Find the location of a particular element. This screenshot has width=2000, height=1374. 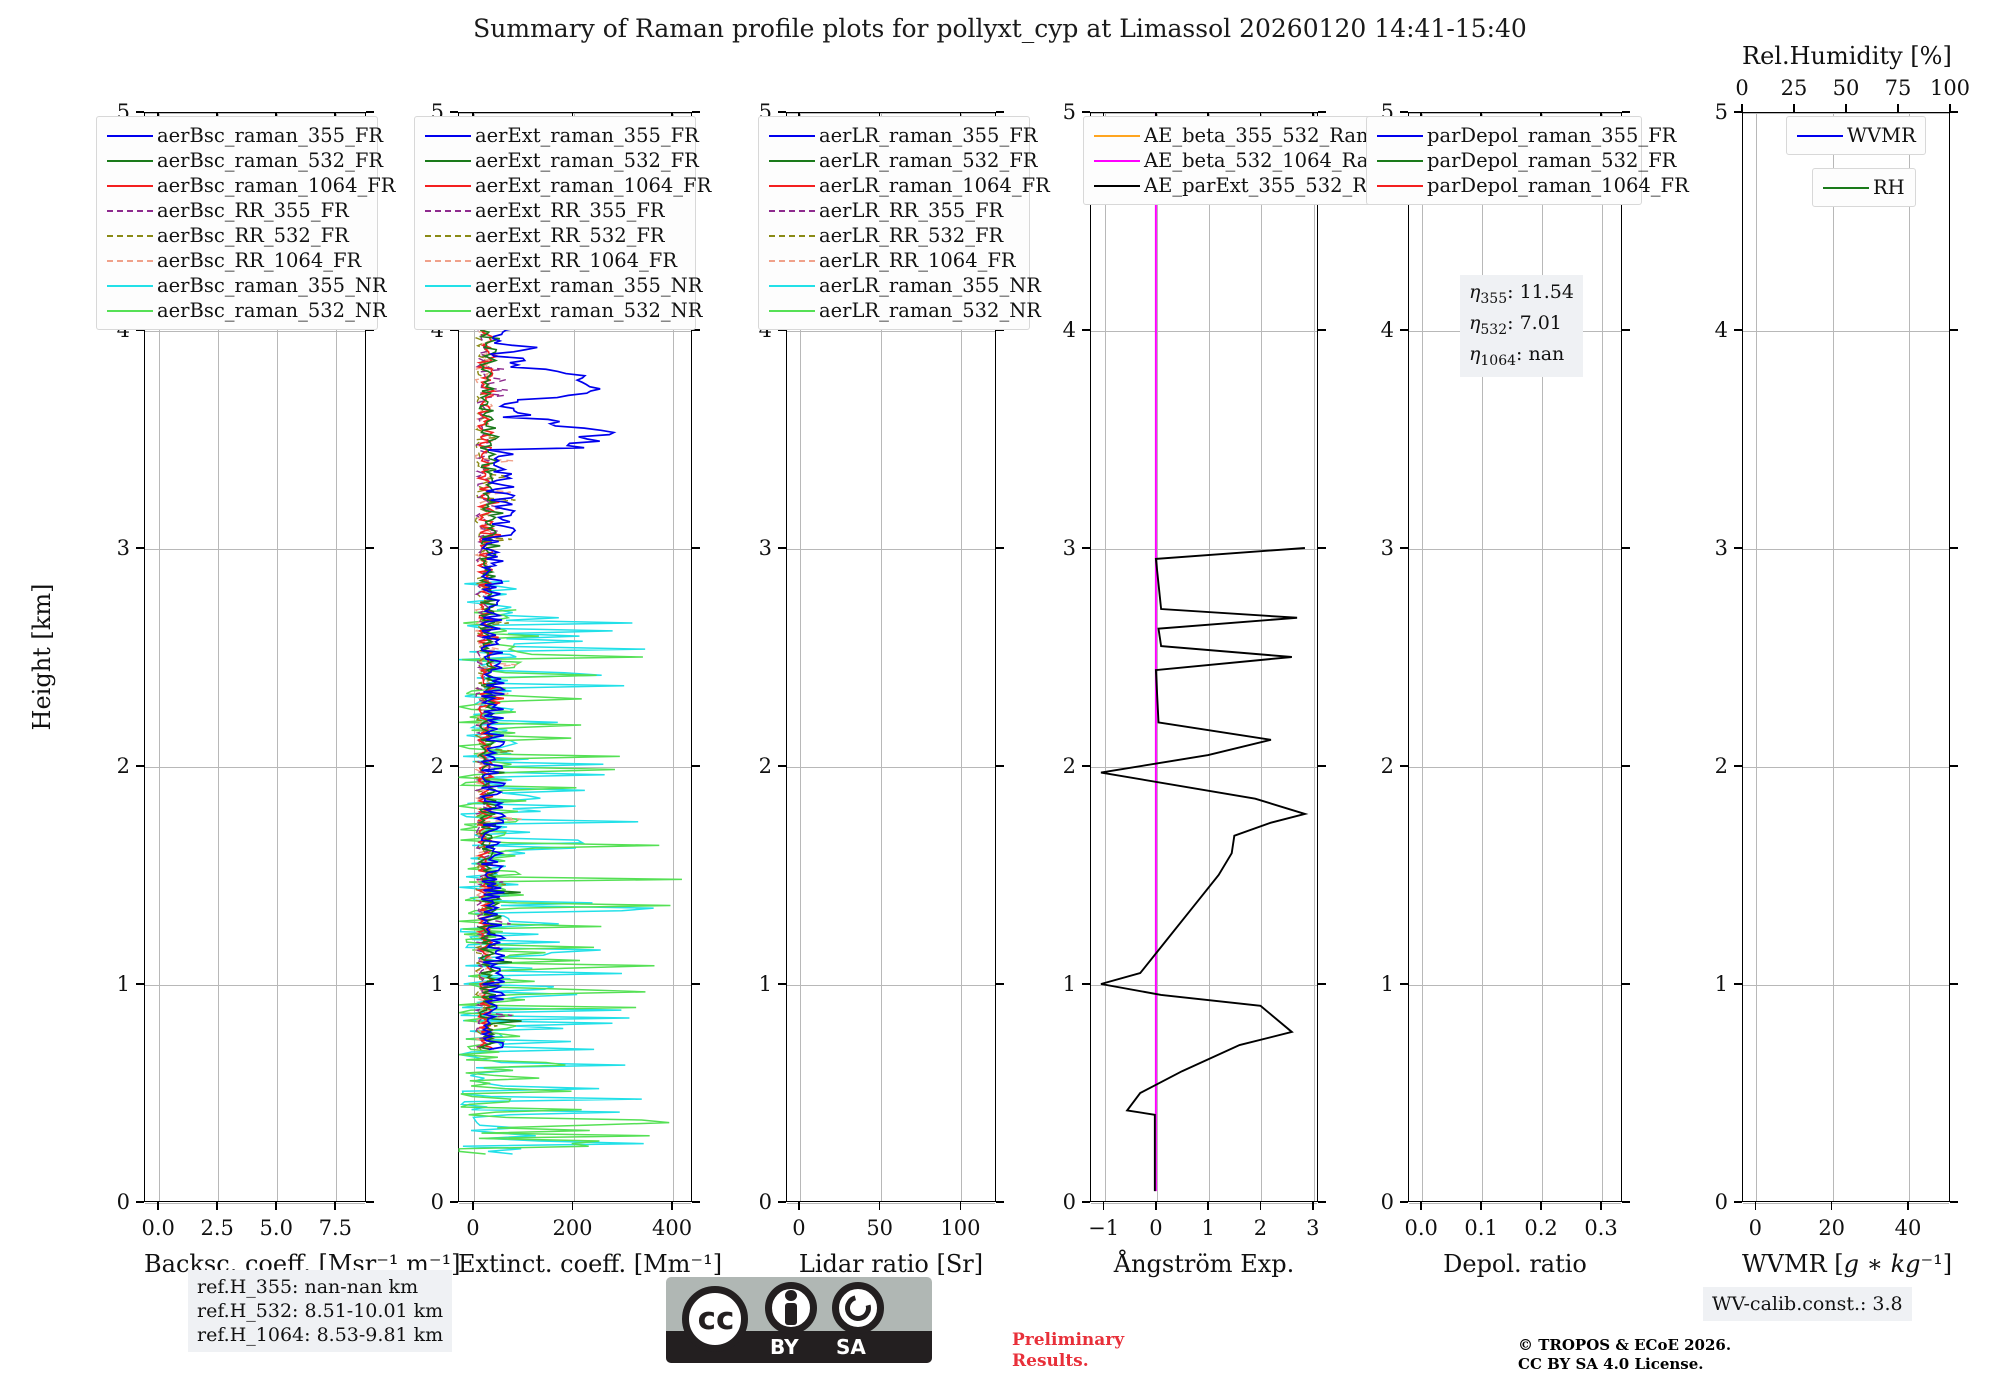

legend-label: aerBsc_raman_1064_FR is located at coordinates (276, 185).